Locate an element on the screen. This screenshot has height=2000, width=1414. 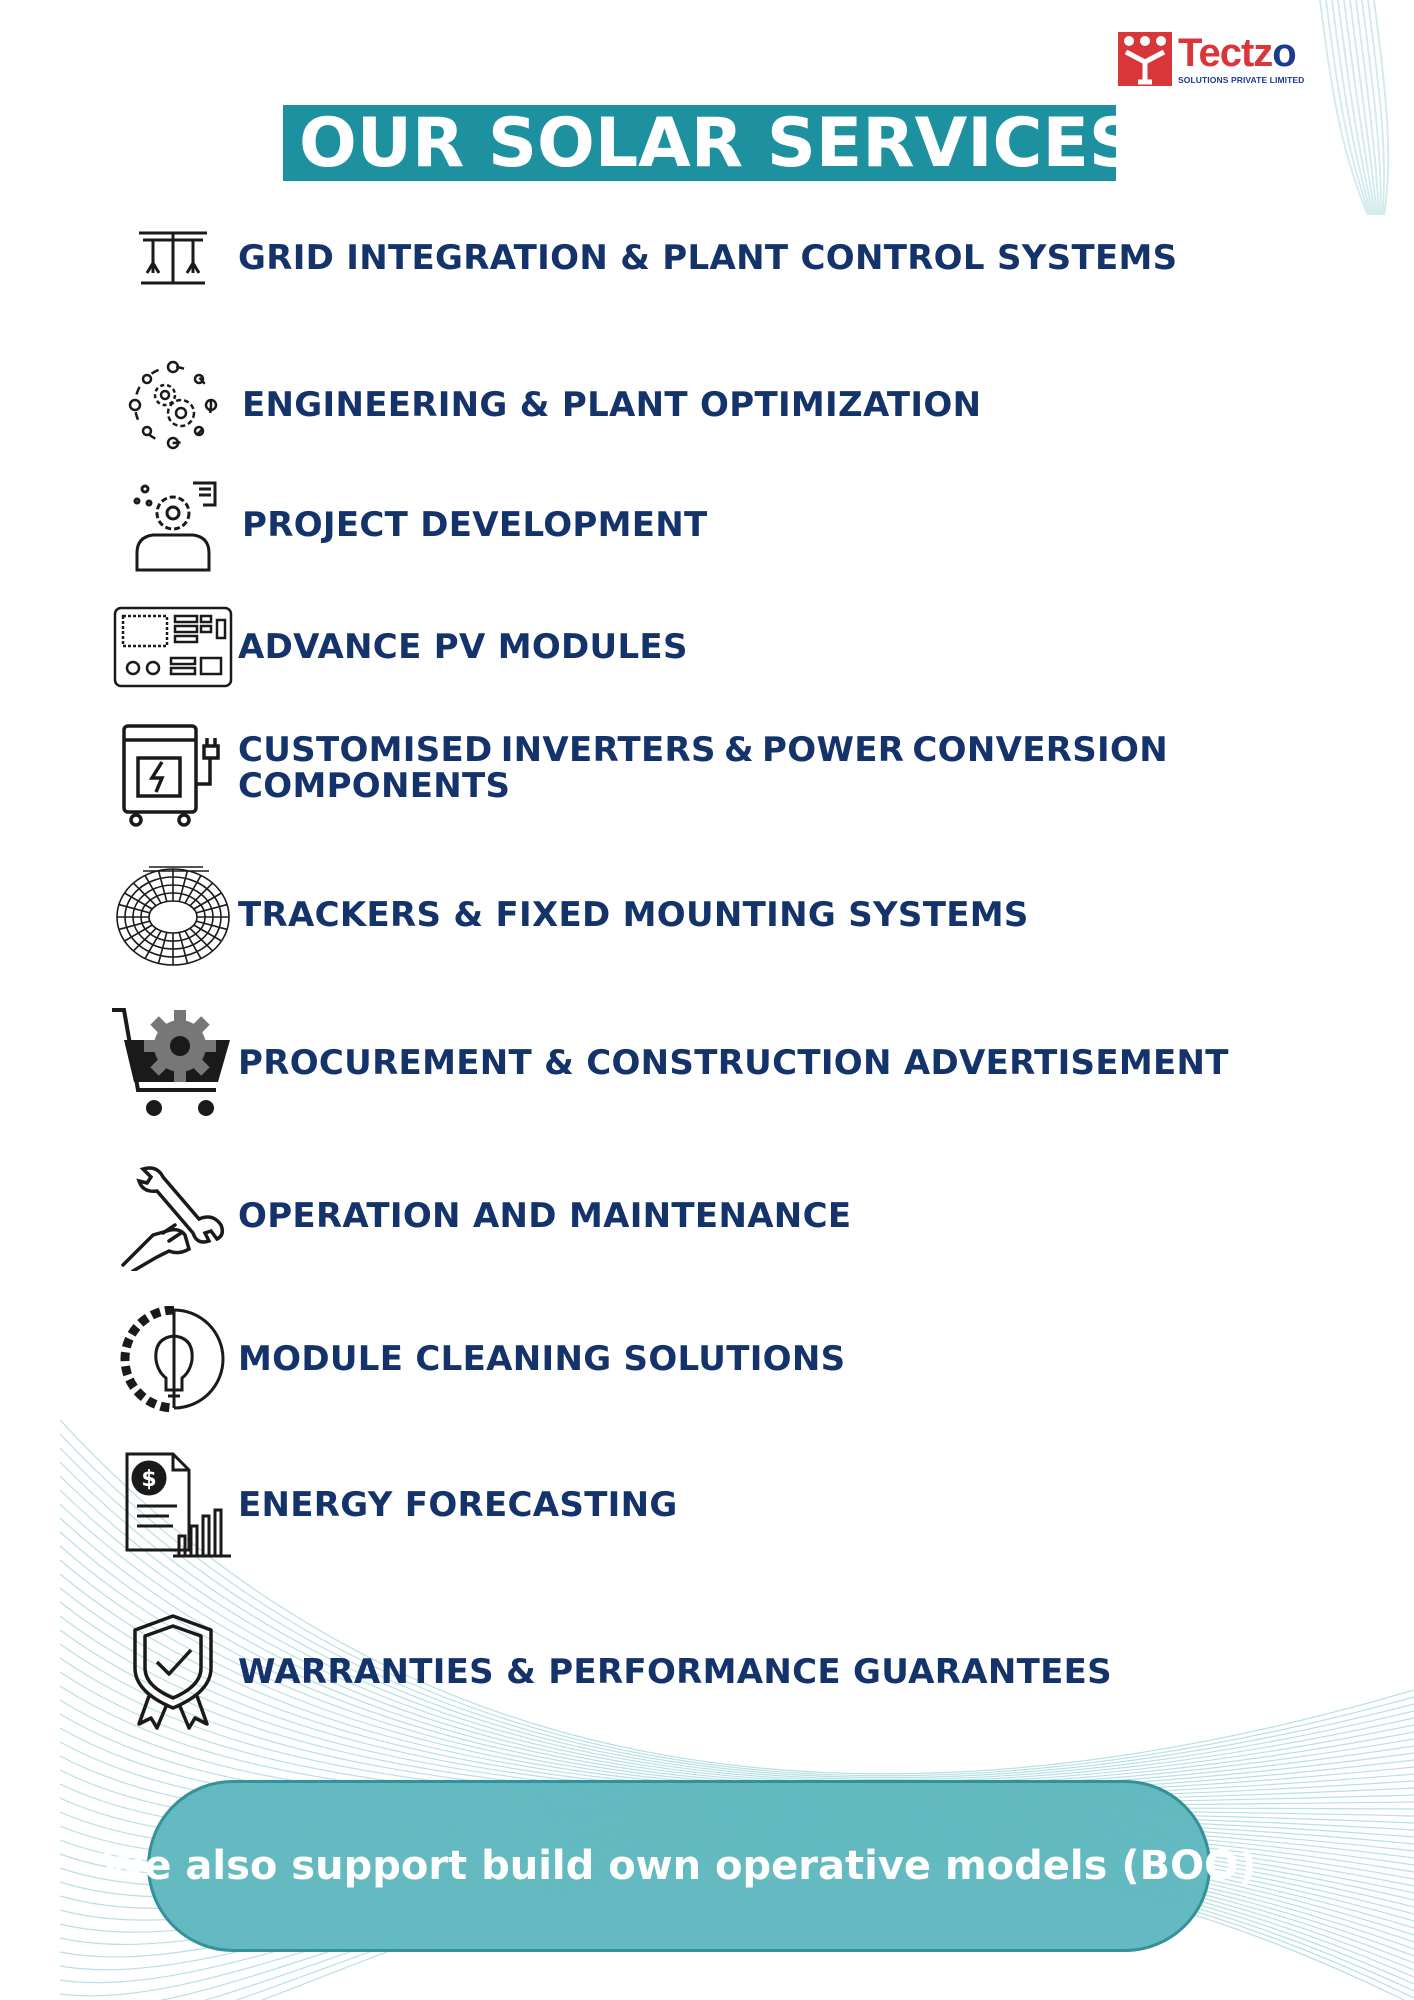
cart-gear-icon is located at coordinates (171, 1062).